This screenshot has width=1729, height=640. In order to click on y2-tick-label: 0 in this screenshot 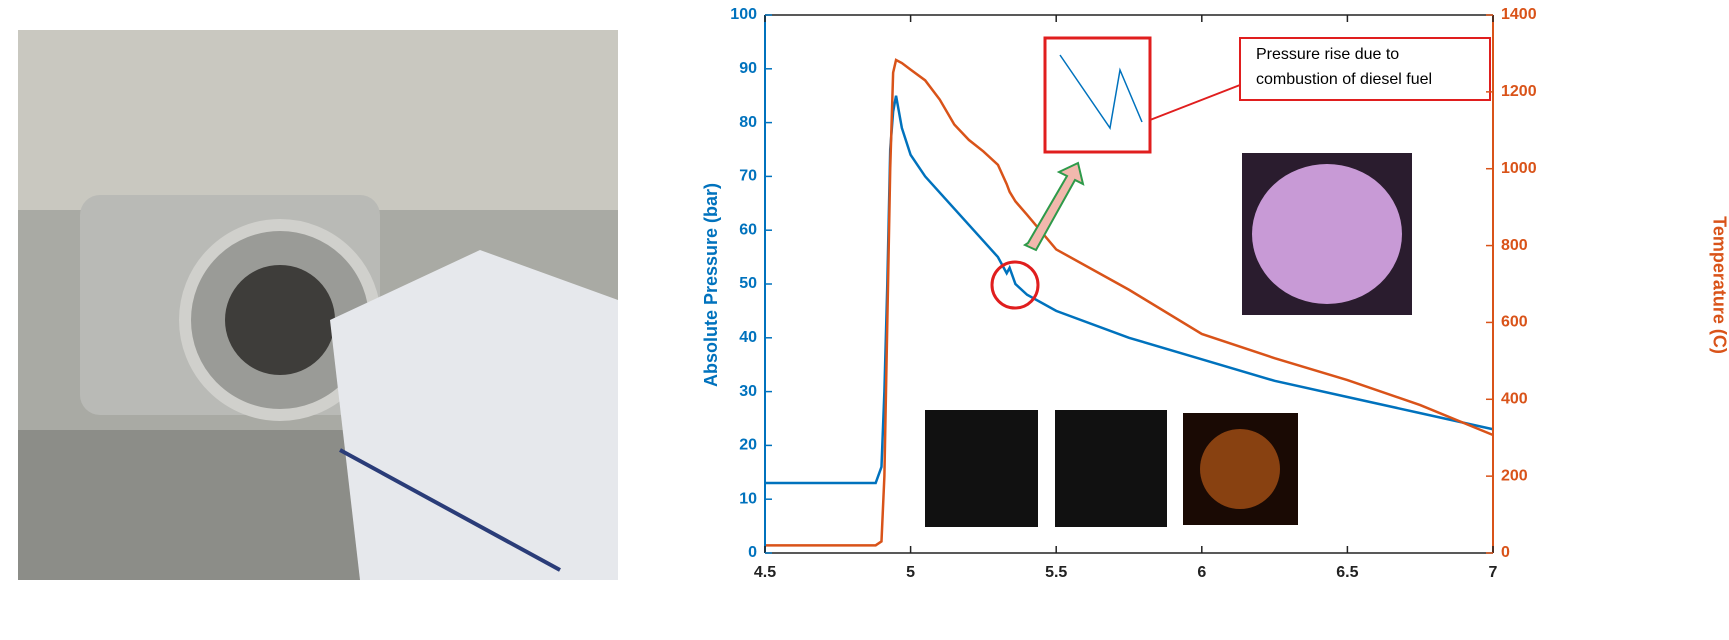, I will do `click(1505, 552)`.